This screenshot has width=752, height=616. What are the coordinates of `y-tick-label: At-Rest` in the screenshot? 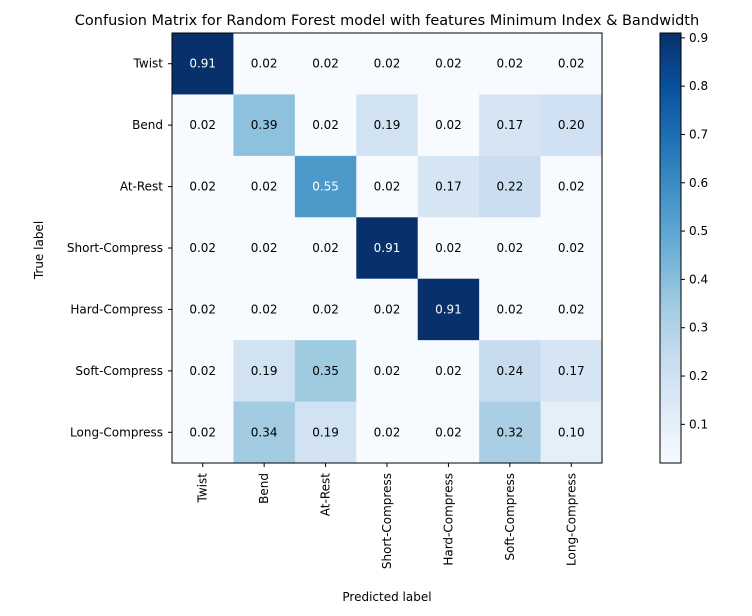 It's located at (141, 187).